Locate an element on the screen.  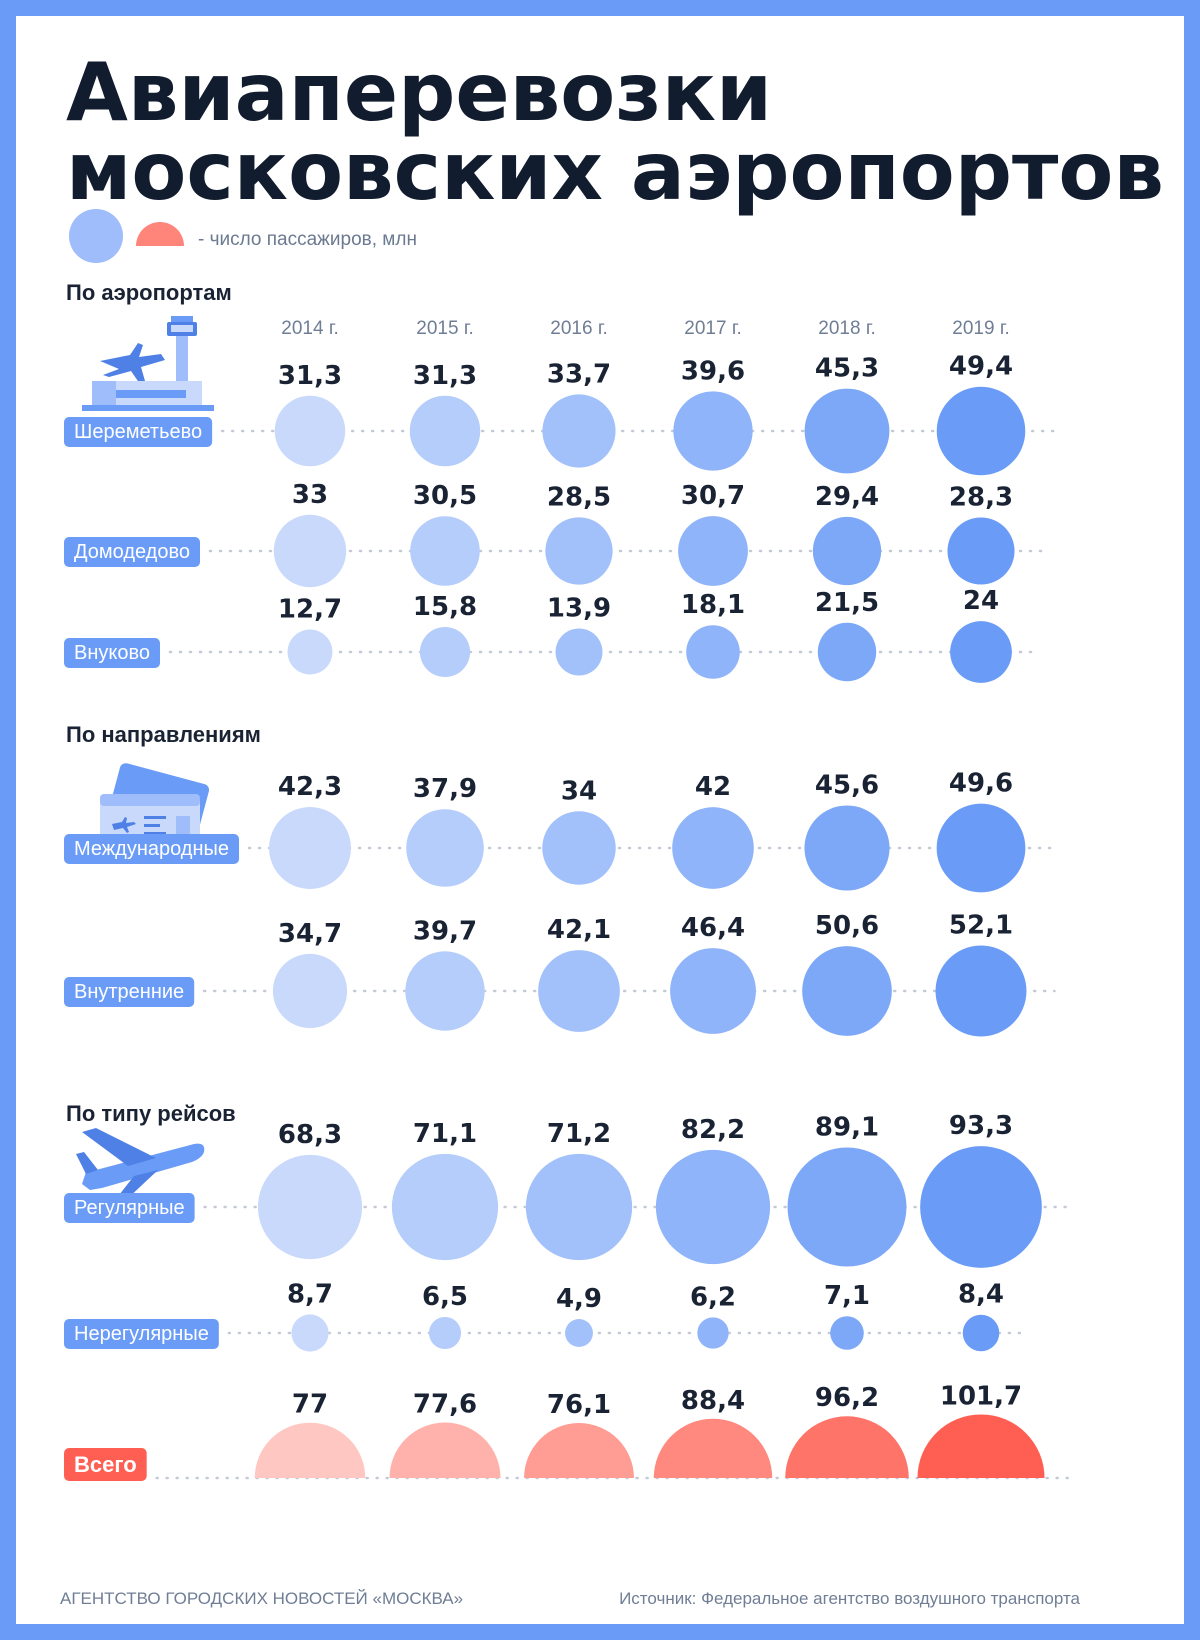
series-label: Всего is located at coordinates (105, 1464).